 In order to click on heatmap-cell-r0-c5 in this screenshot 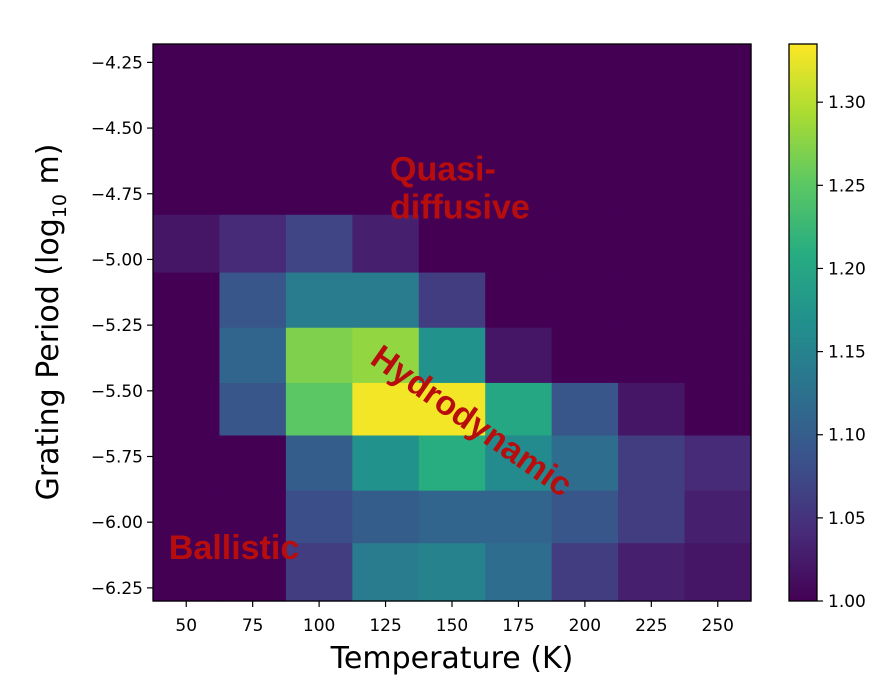, I will do `click(519, 130)`.